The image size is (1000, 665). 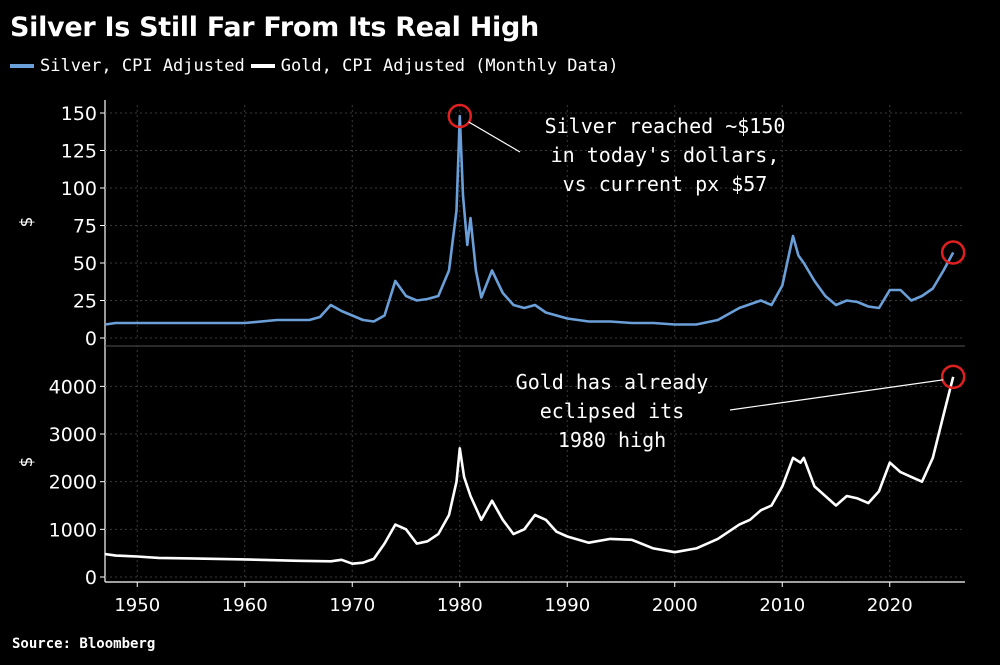 I want to click on legend-label-silver: Silver, CPI Adjusted, so click(x=142, y=66).